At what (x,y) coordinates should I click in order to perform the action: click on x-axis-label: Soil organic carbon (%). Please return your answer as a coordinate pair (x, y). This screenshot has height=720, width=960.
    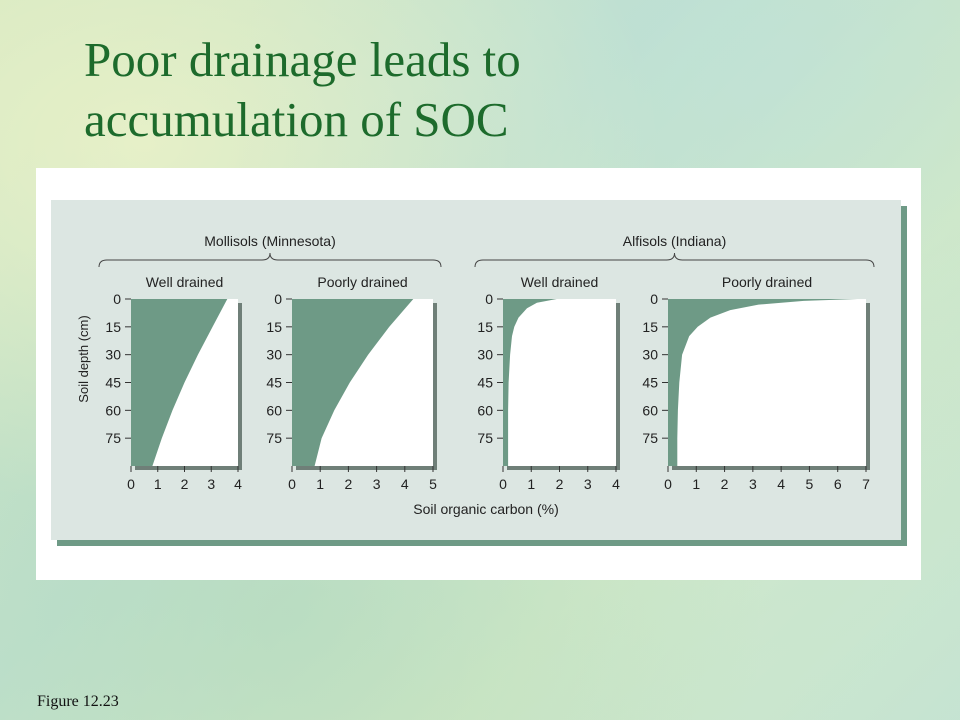
    Looking at the image, I should click on (486, 509).